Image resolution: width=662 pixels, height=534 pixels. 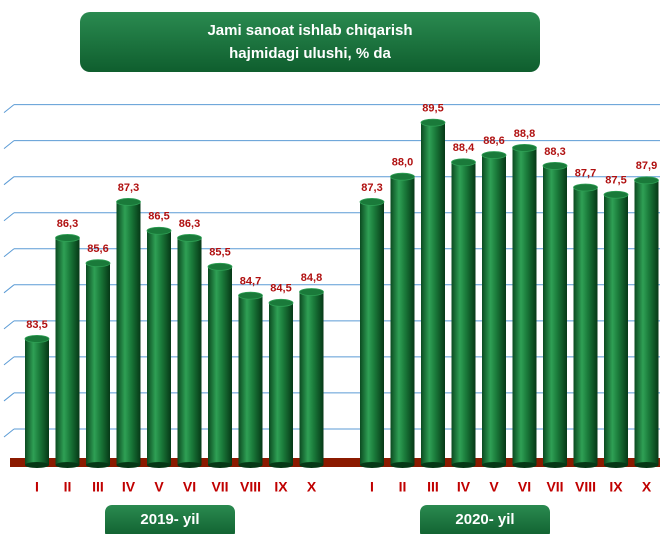 I want to click on legend-box, so click(x=485, y=519).